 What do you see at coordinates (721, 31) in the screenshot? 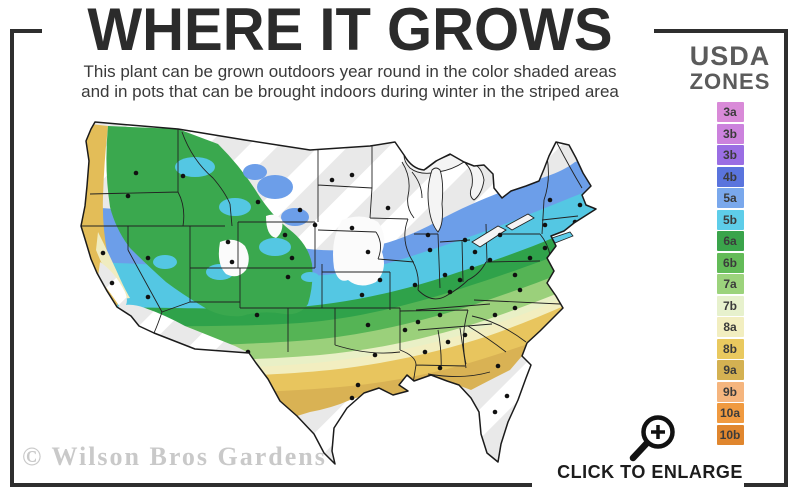
I see `frame-top-right` at bounding box center [721, 31].